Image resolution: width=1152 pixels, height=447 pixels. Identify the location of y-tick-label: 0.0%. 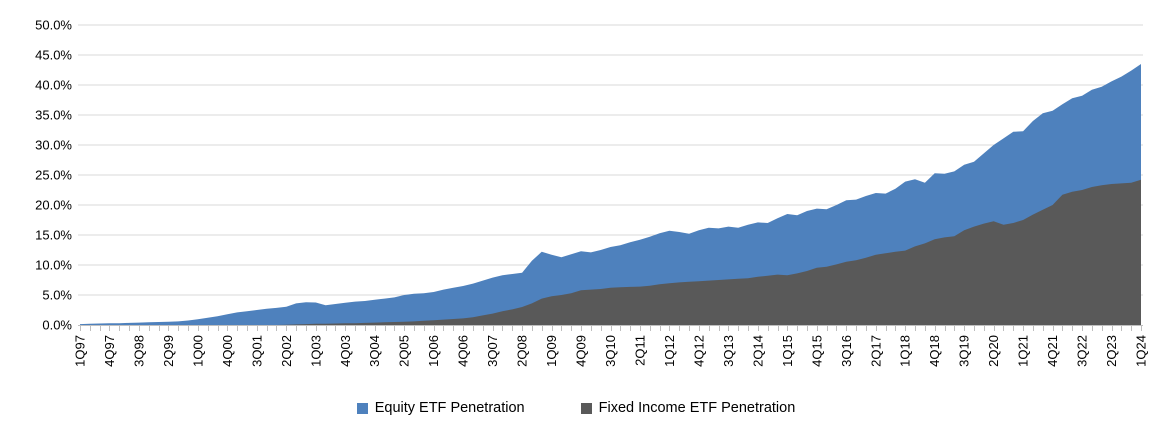
(57, 325).